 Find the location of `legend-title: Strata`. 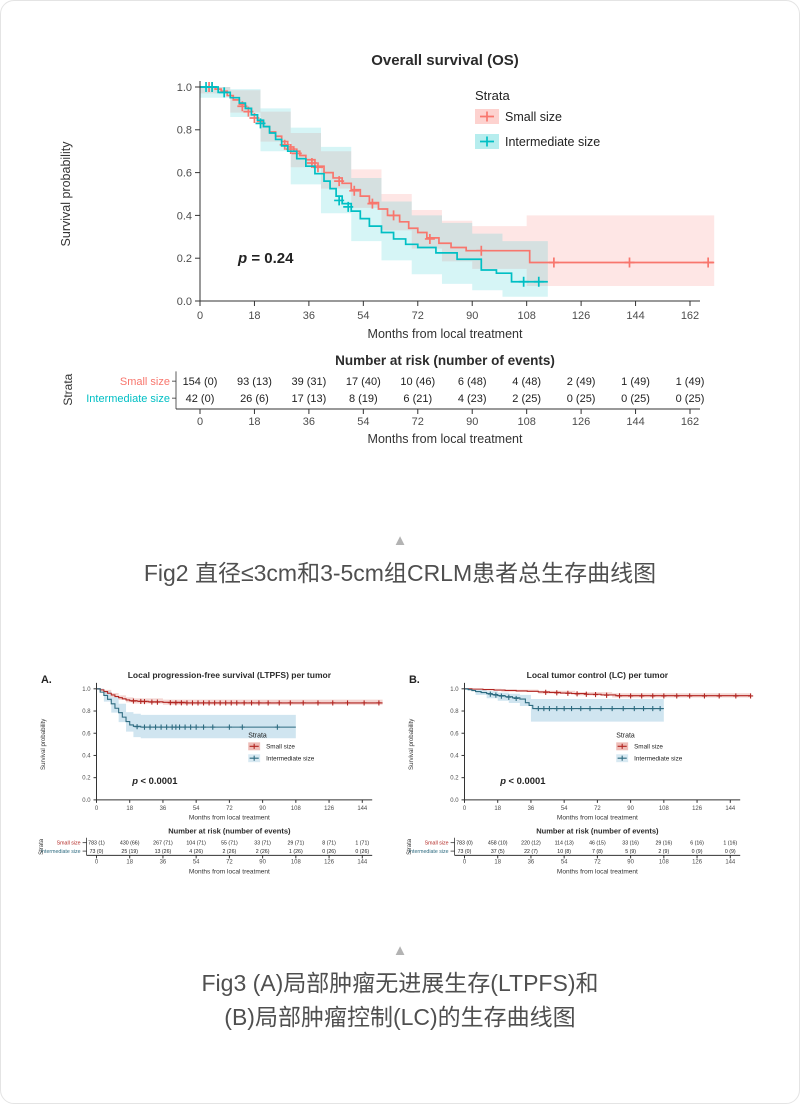

legend-title: Strata is located at coordinates (625, 735).